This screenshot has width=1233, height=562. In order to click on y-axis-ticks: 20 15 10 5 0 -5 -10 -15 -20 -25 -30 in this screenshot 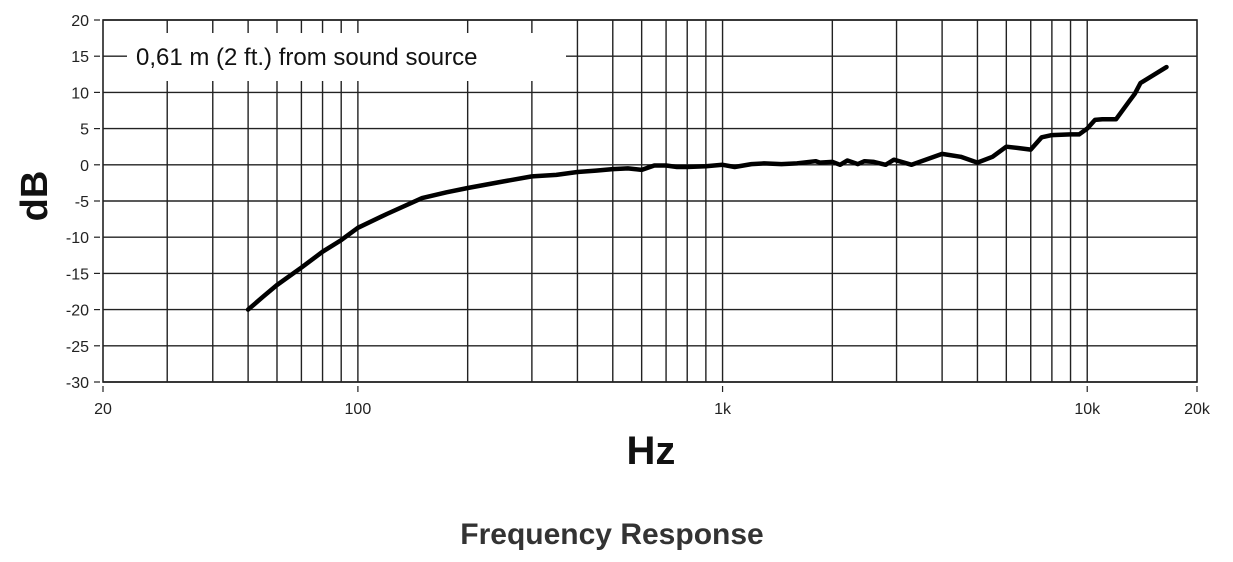, I will do `click(83, 202)`.